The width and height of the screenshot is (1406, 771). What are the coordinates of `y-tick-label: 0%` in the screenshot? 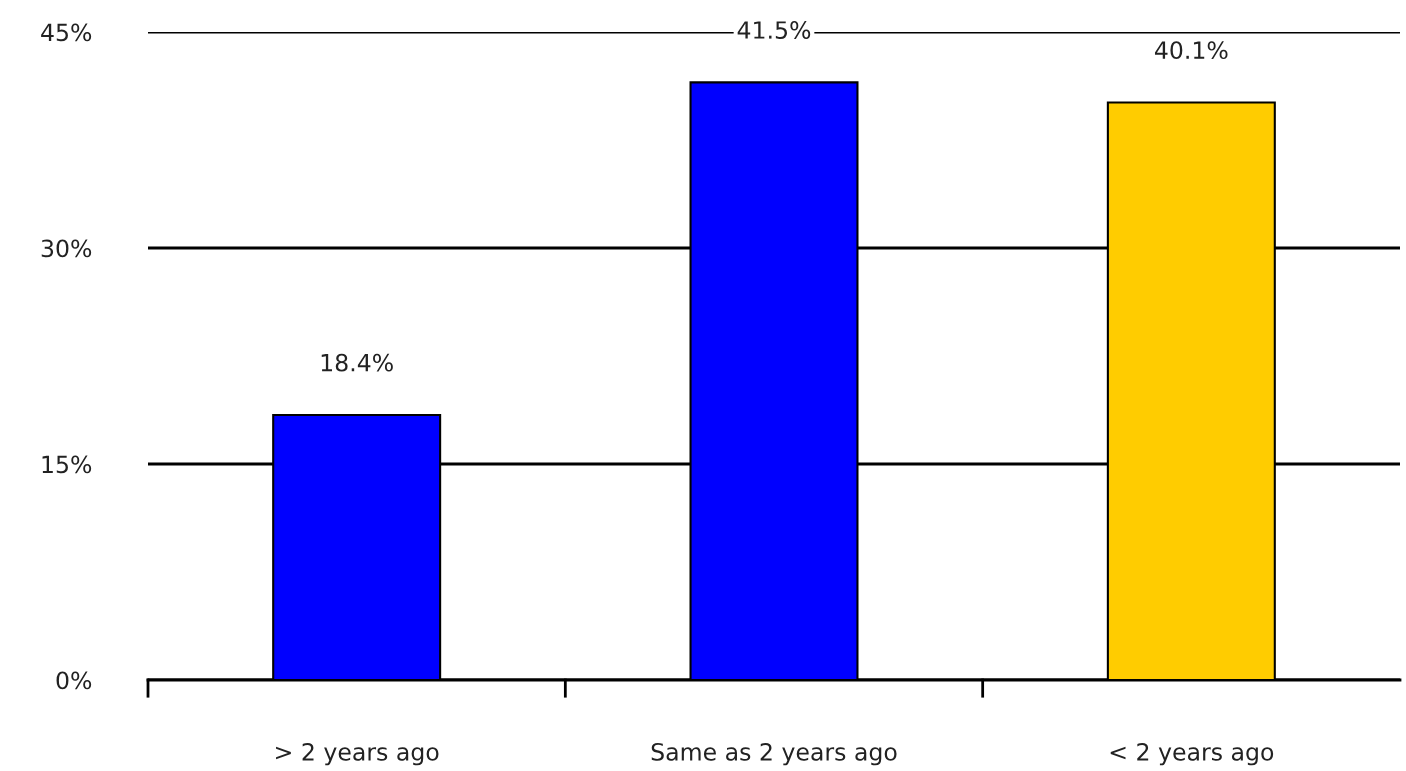 It's located at (74, 680).